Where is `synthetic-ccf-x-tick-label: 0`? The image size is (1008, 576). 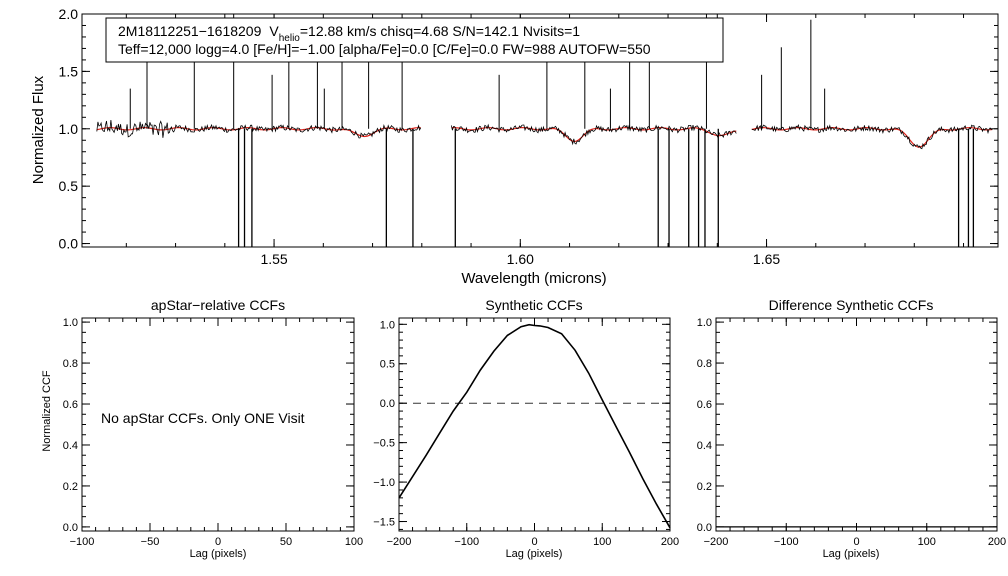 synthetic-ccf-x-tick-label: 0 is located at coordinates (534, 542).